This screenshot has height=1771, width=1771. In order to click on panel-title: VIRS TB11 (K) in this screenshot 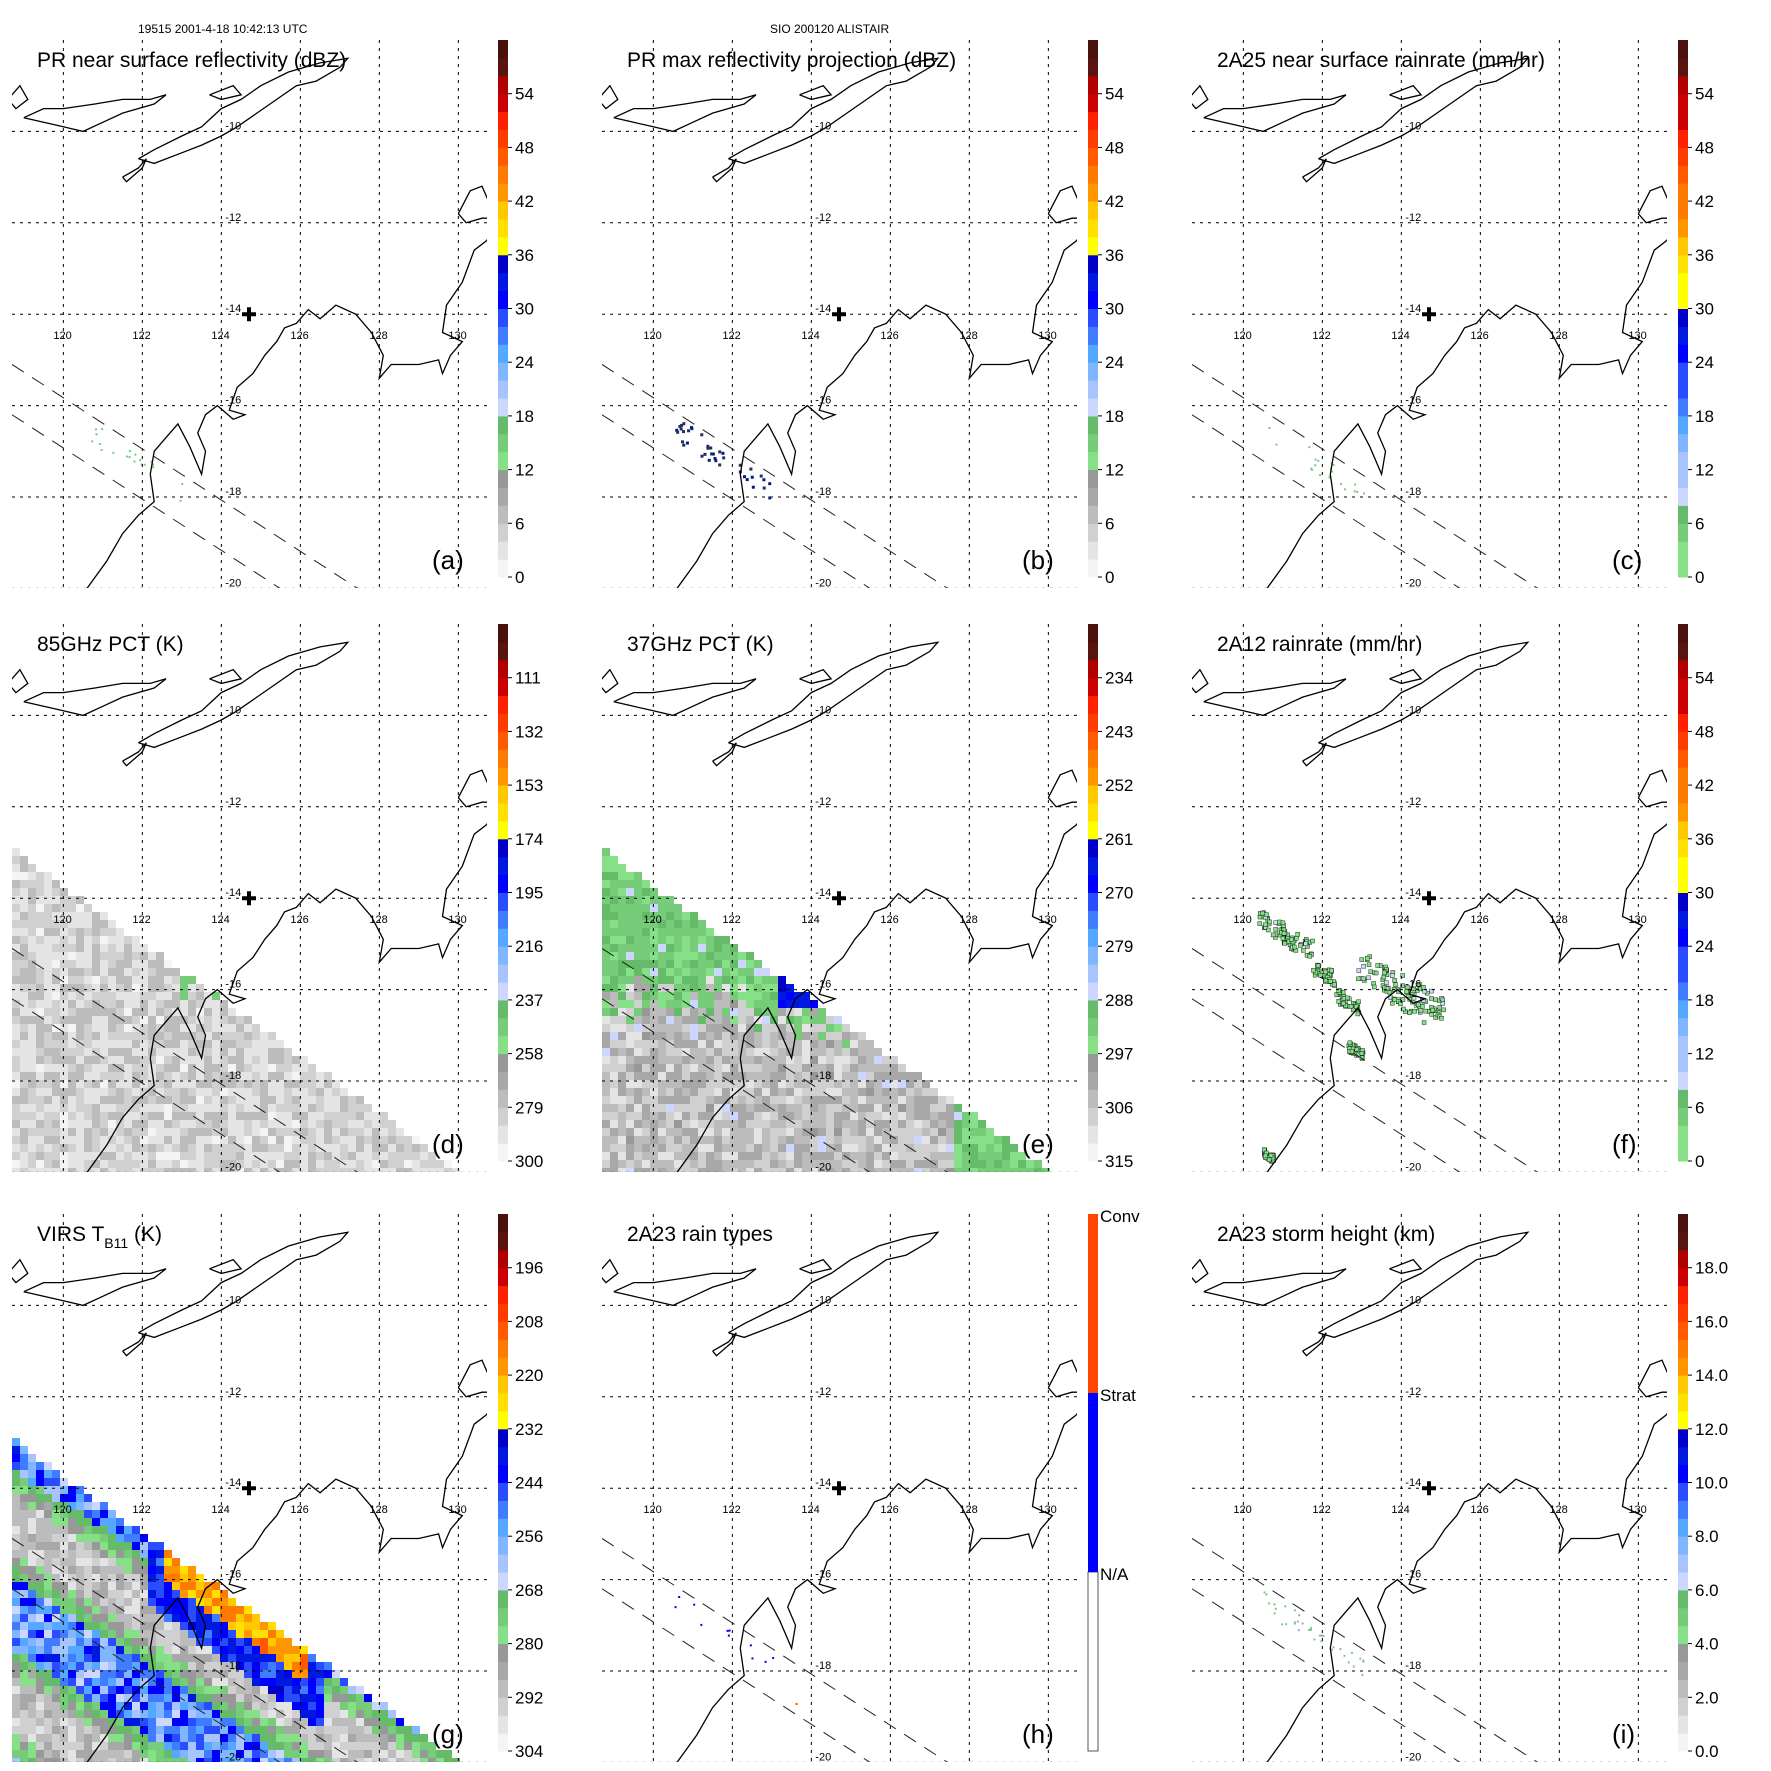, I will do `click(99, 1237)`.